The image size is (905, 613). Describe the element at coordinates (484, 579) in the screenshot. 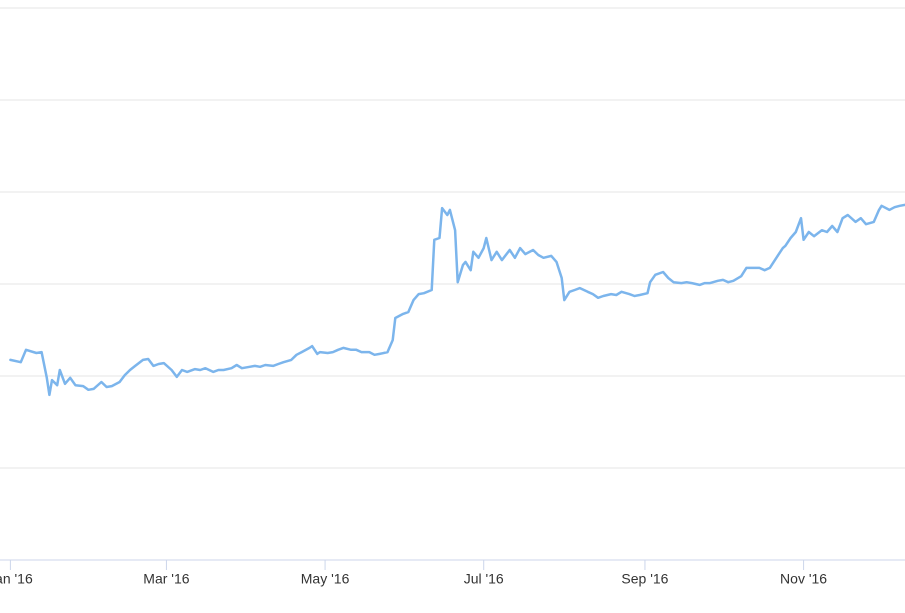

I see `x-tick-label: Jul '16` at that location.